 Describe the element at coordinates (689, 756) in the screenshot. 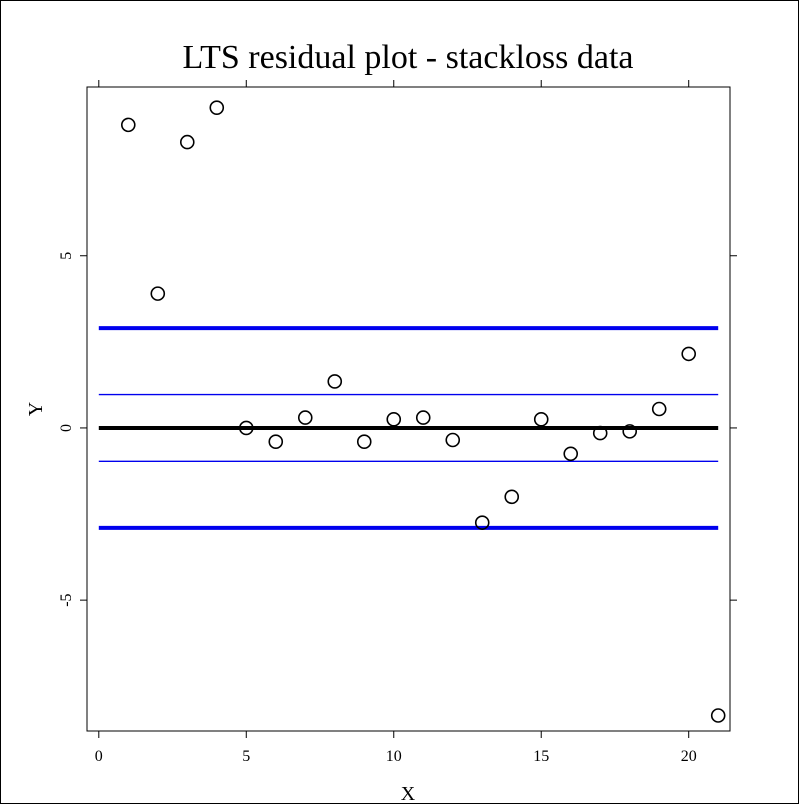

I see `x-tick-label-4: 20` at that location.